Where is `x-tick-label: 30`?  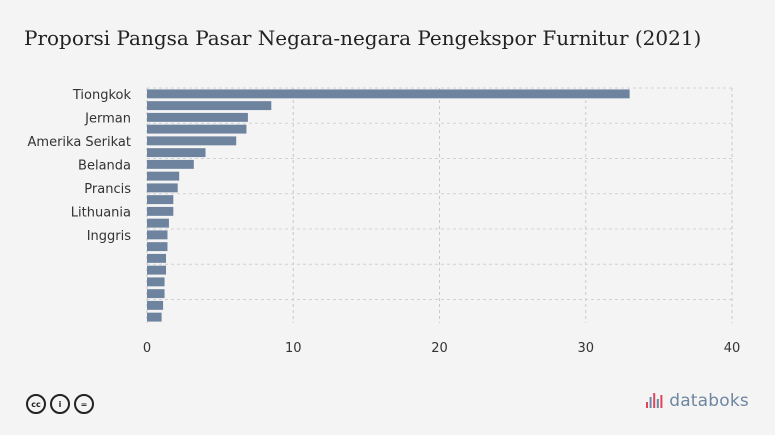 x-tick-label: 30 is located at coordinates (585, 348).